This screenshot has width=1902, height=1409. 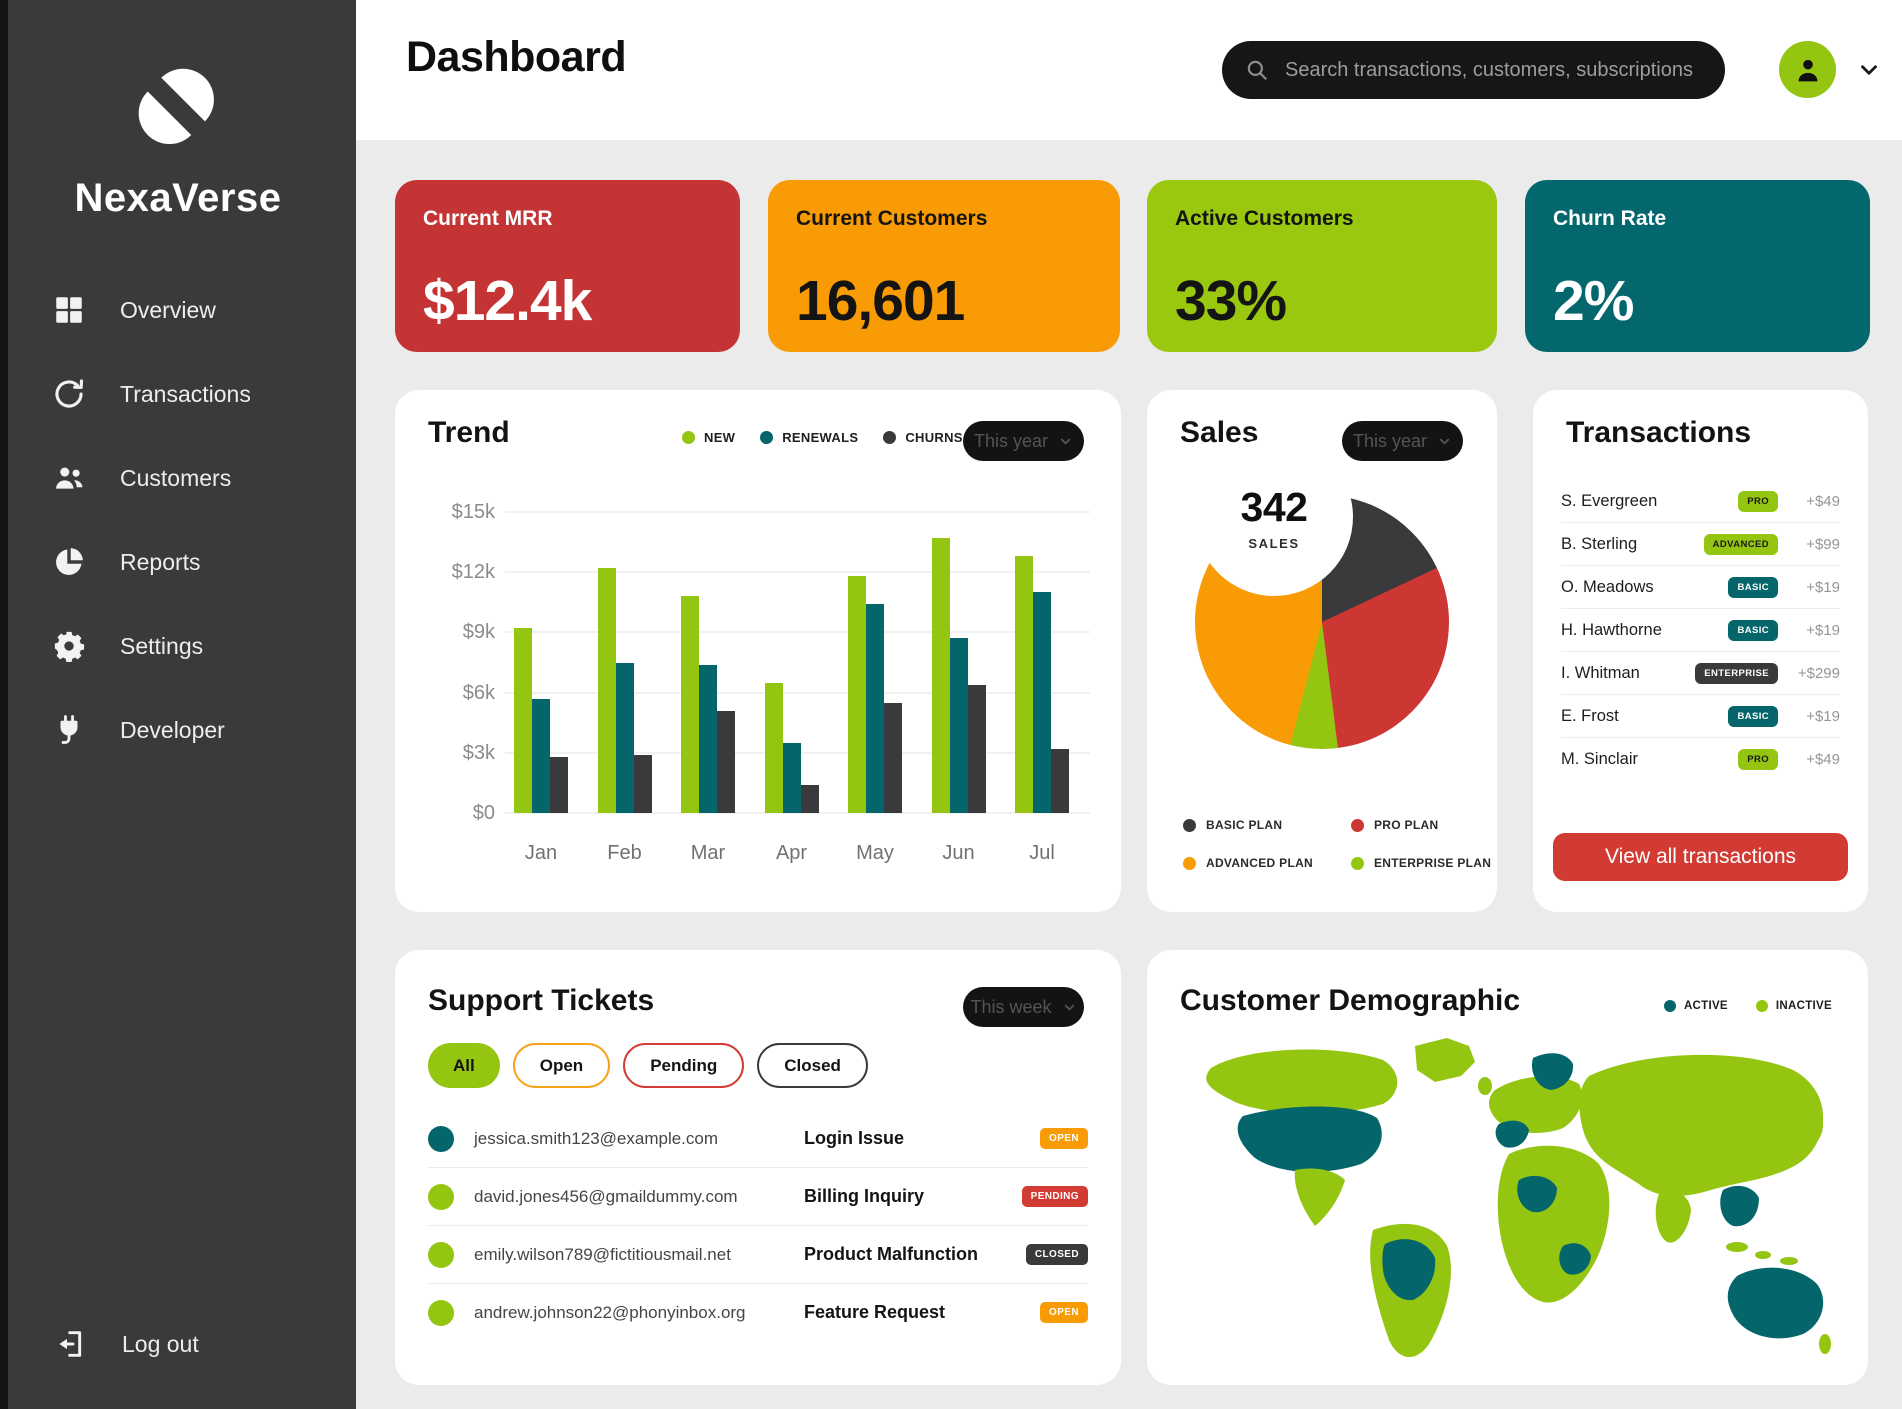 What do you see at coordinates (720, 437) in the screenshot?
I see `trend-legend-label: NEW` at bounding box center [720, 437].